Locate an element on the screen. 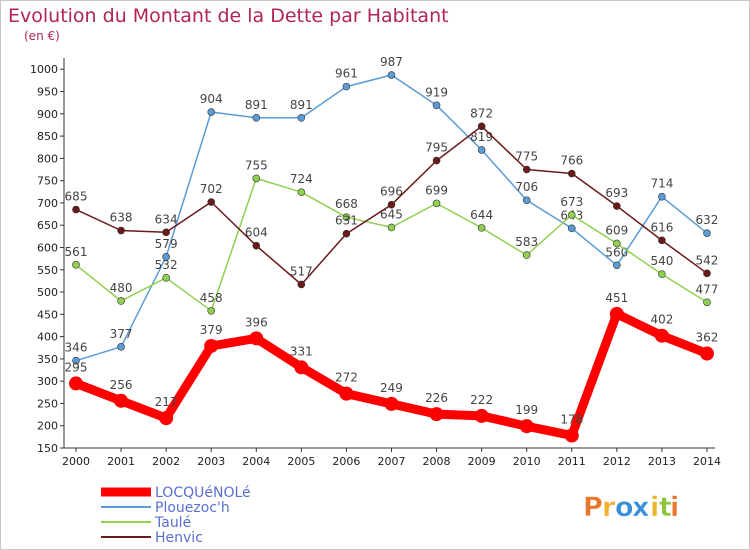  logo-letter: i is located at coordinates (674, 507).